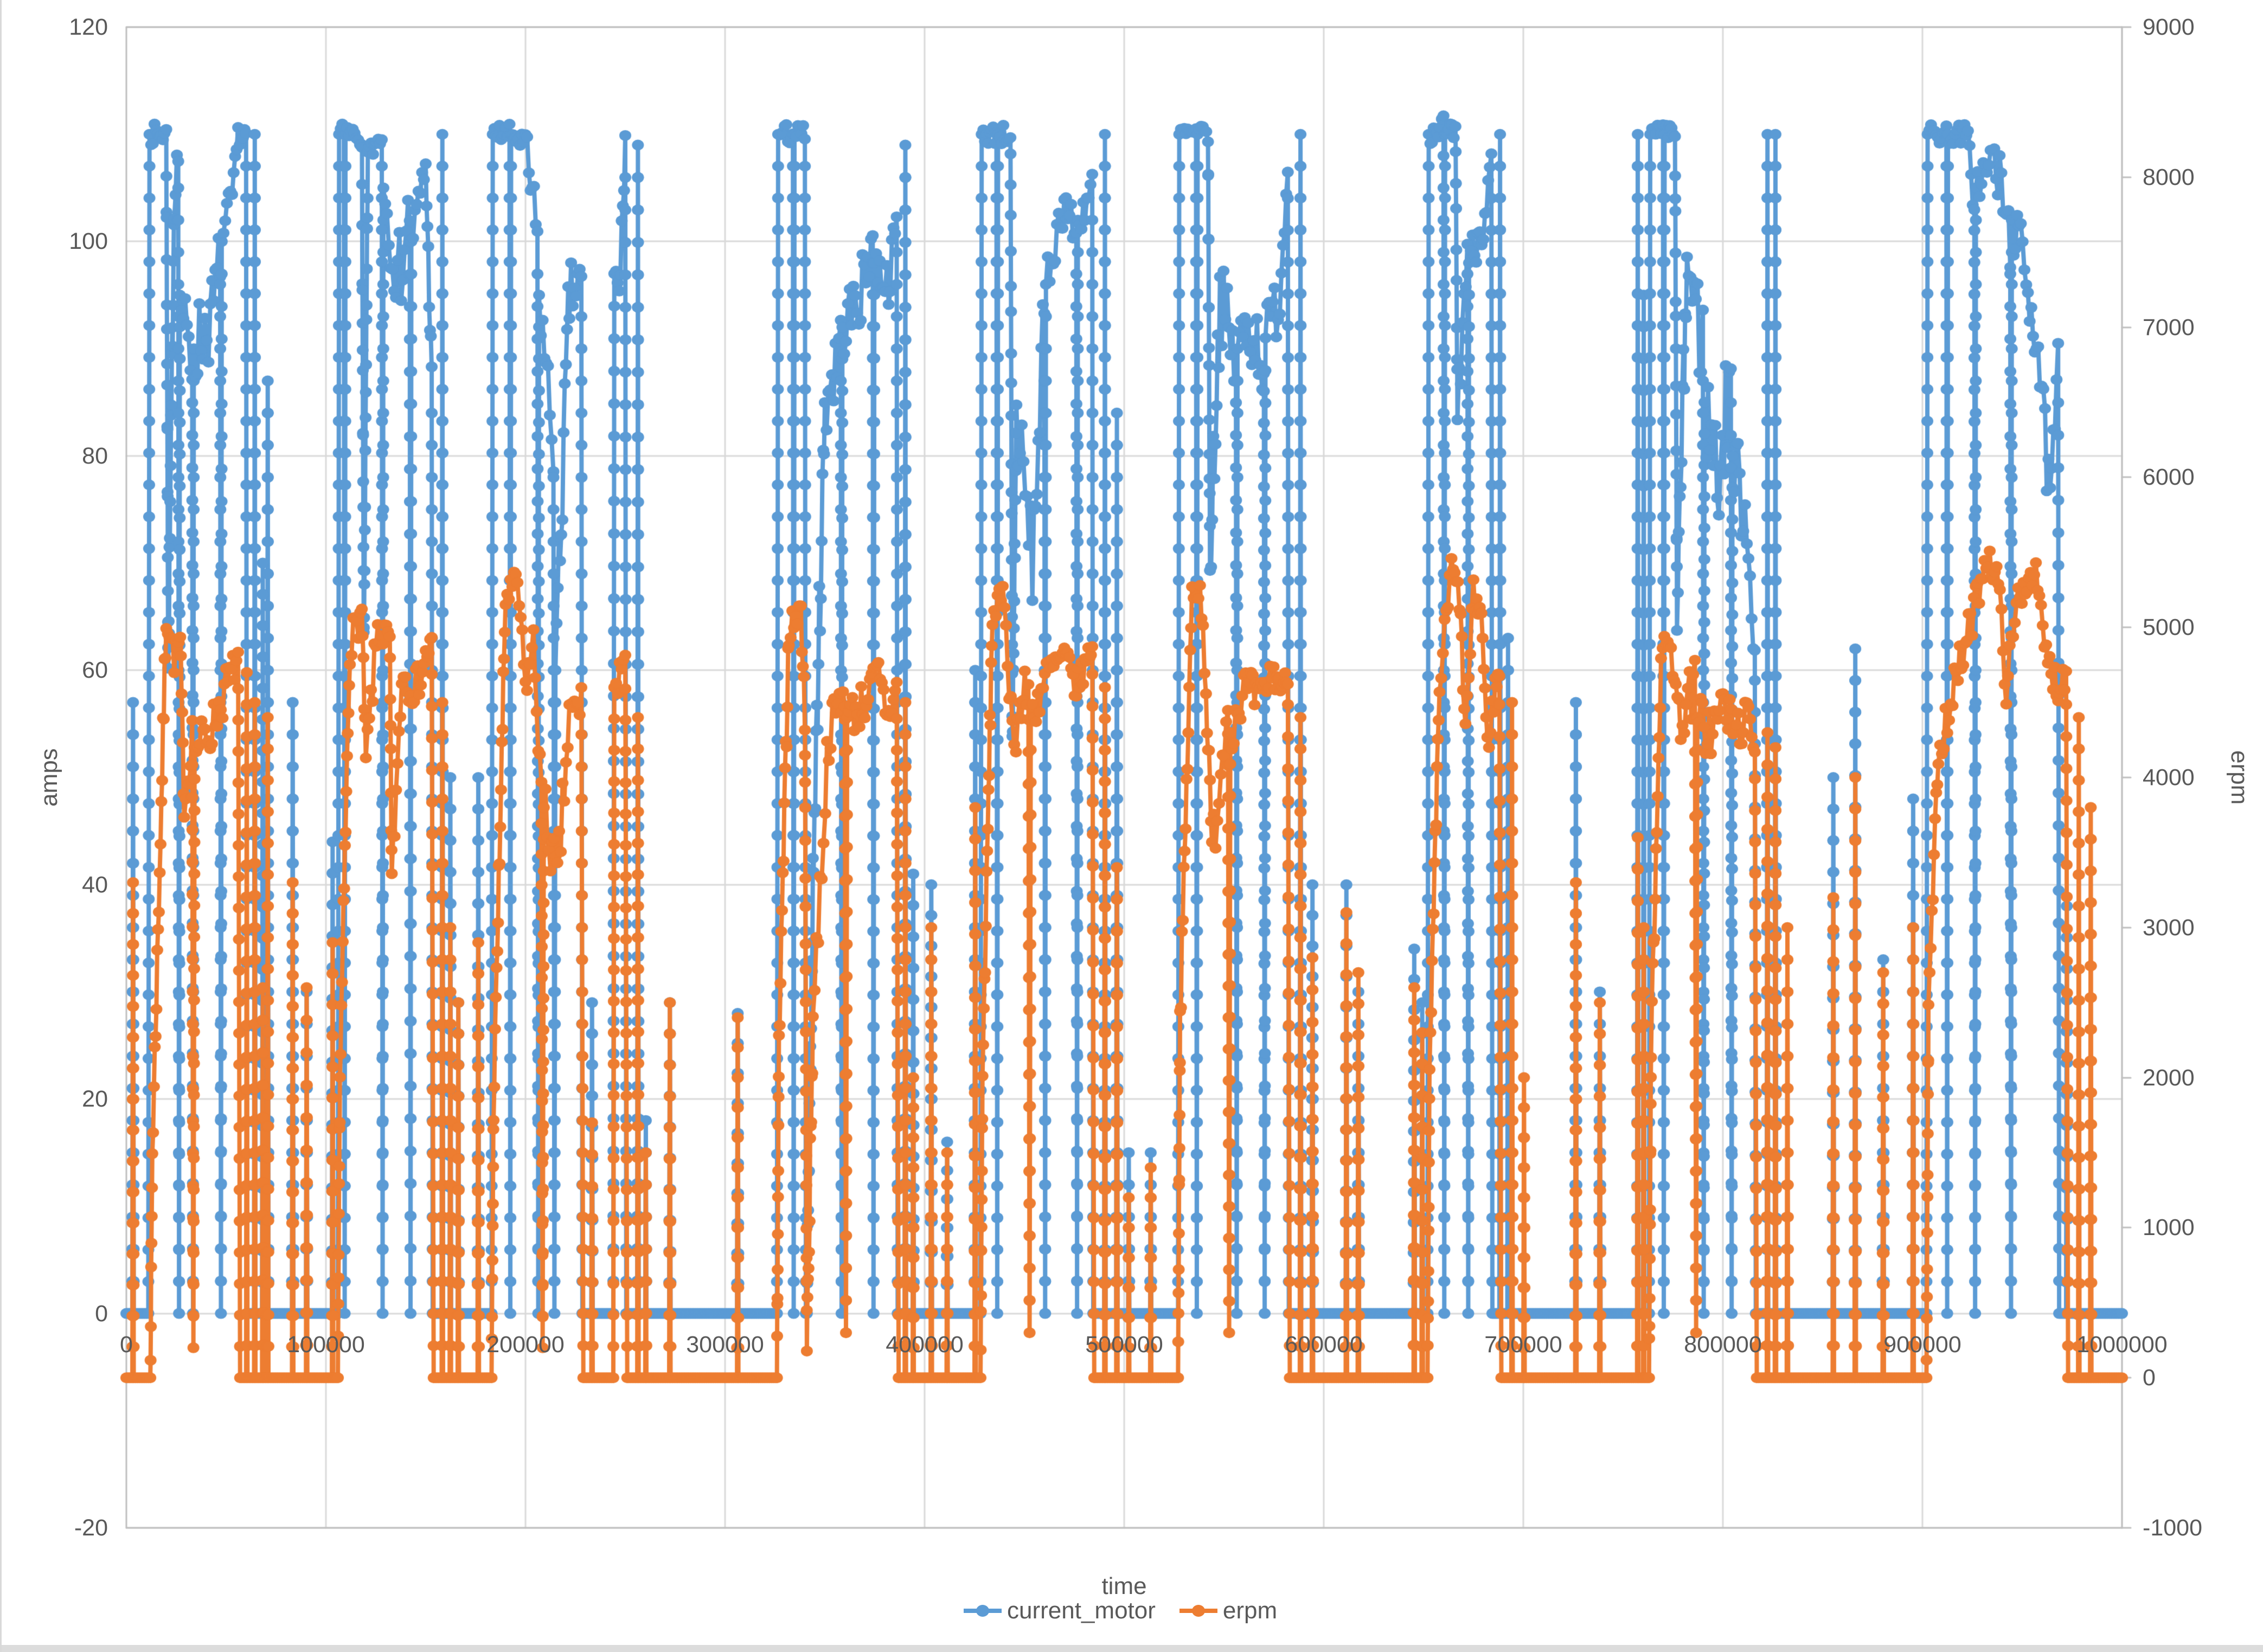 Image resolution: width=2263 pixels, height=1652 pixels. Describe the element at coordinates (2122, 1345) in the screenshot. I see `x-tick-label: 1000000` at that location.